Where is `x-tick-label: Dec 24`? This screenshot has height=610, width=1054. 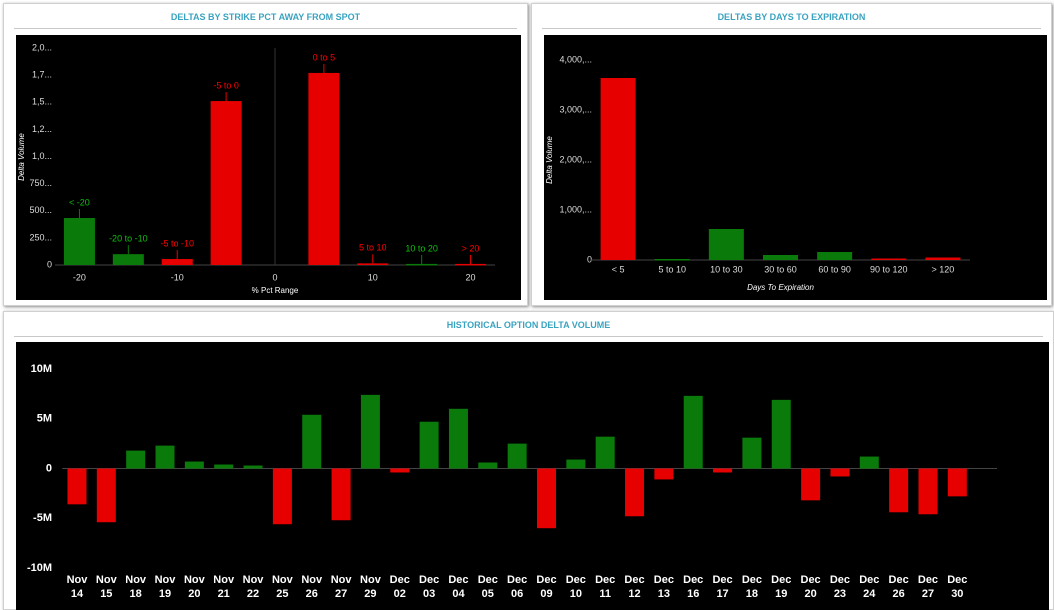
x-tick-label: Dec 24 is located at coordinates (869, 587).